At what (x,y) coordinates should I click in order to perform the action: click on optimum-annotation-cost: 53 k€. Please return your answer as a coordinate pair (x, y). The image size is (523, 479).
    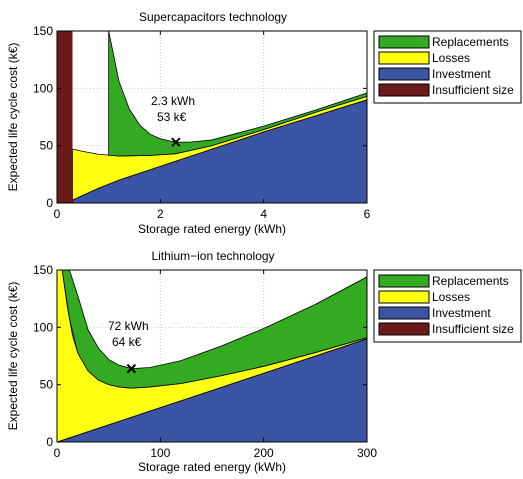
    Looking at the image, I should click on (172, 117).